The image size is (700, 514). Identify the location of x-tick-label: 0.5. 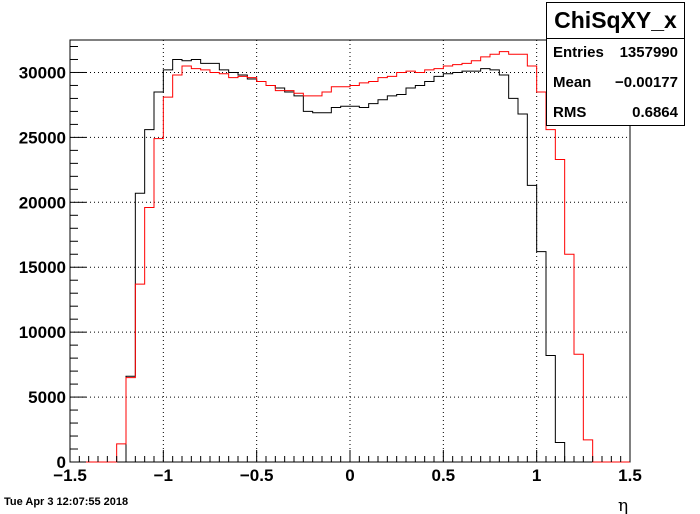
(444, 475).